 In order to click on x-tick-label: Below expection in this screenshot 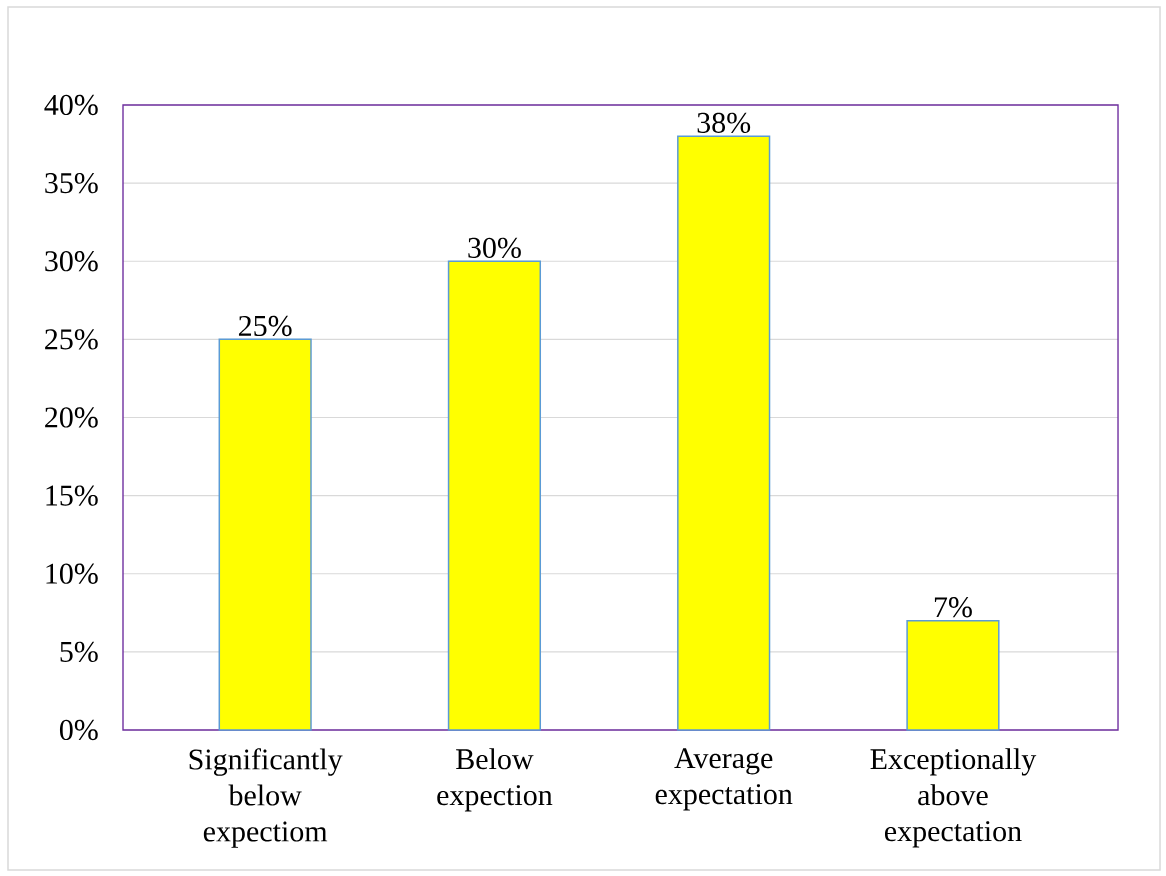, I will do `click(495, 780)`.